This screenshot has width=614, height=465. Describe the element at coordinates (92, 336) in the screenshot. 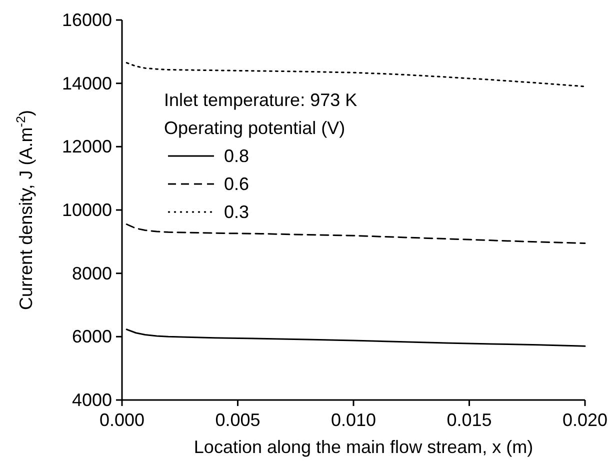

I see `y-tick-label: 6000` at that location.